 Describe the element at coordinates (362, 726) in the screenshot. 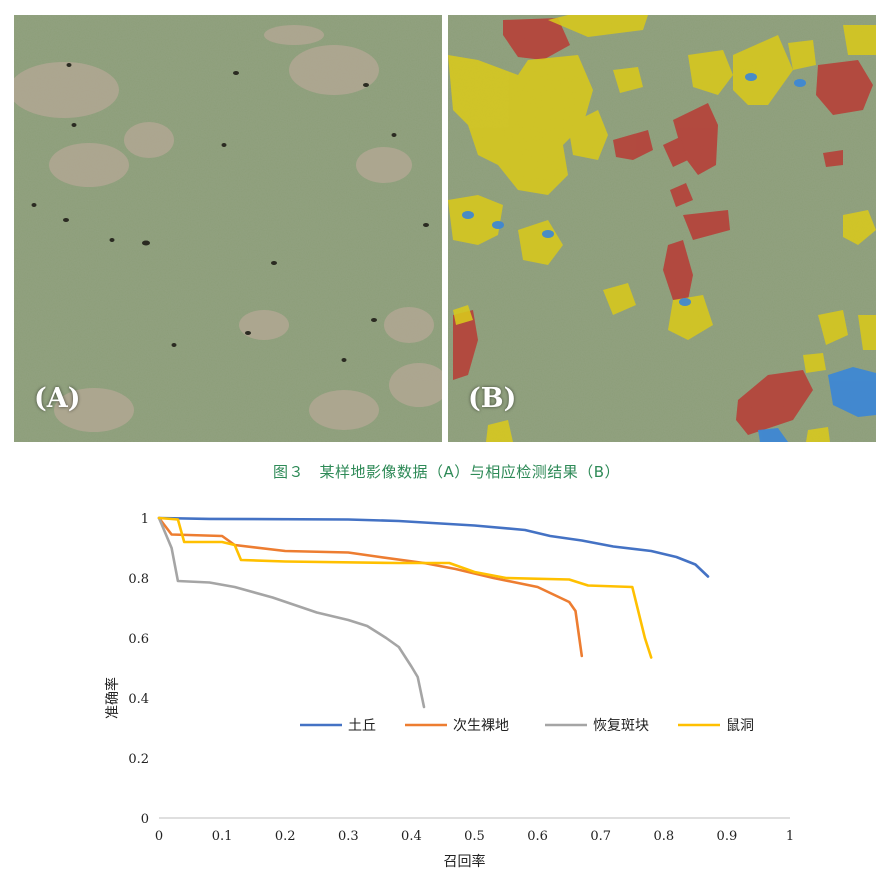

I see `legend-label: 土丘` at that location.